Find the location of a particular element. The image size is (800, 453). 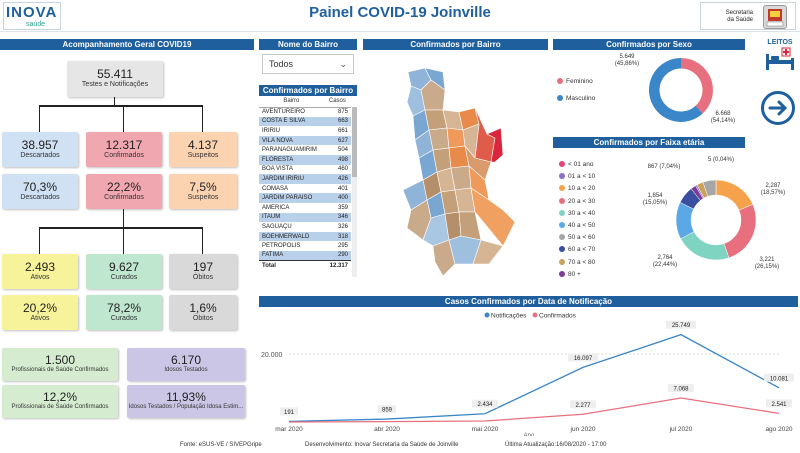

data-label: 7.068 is located at coordinates (681, 390).